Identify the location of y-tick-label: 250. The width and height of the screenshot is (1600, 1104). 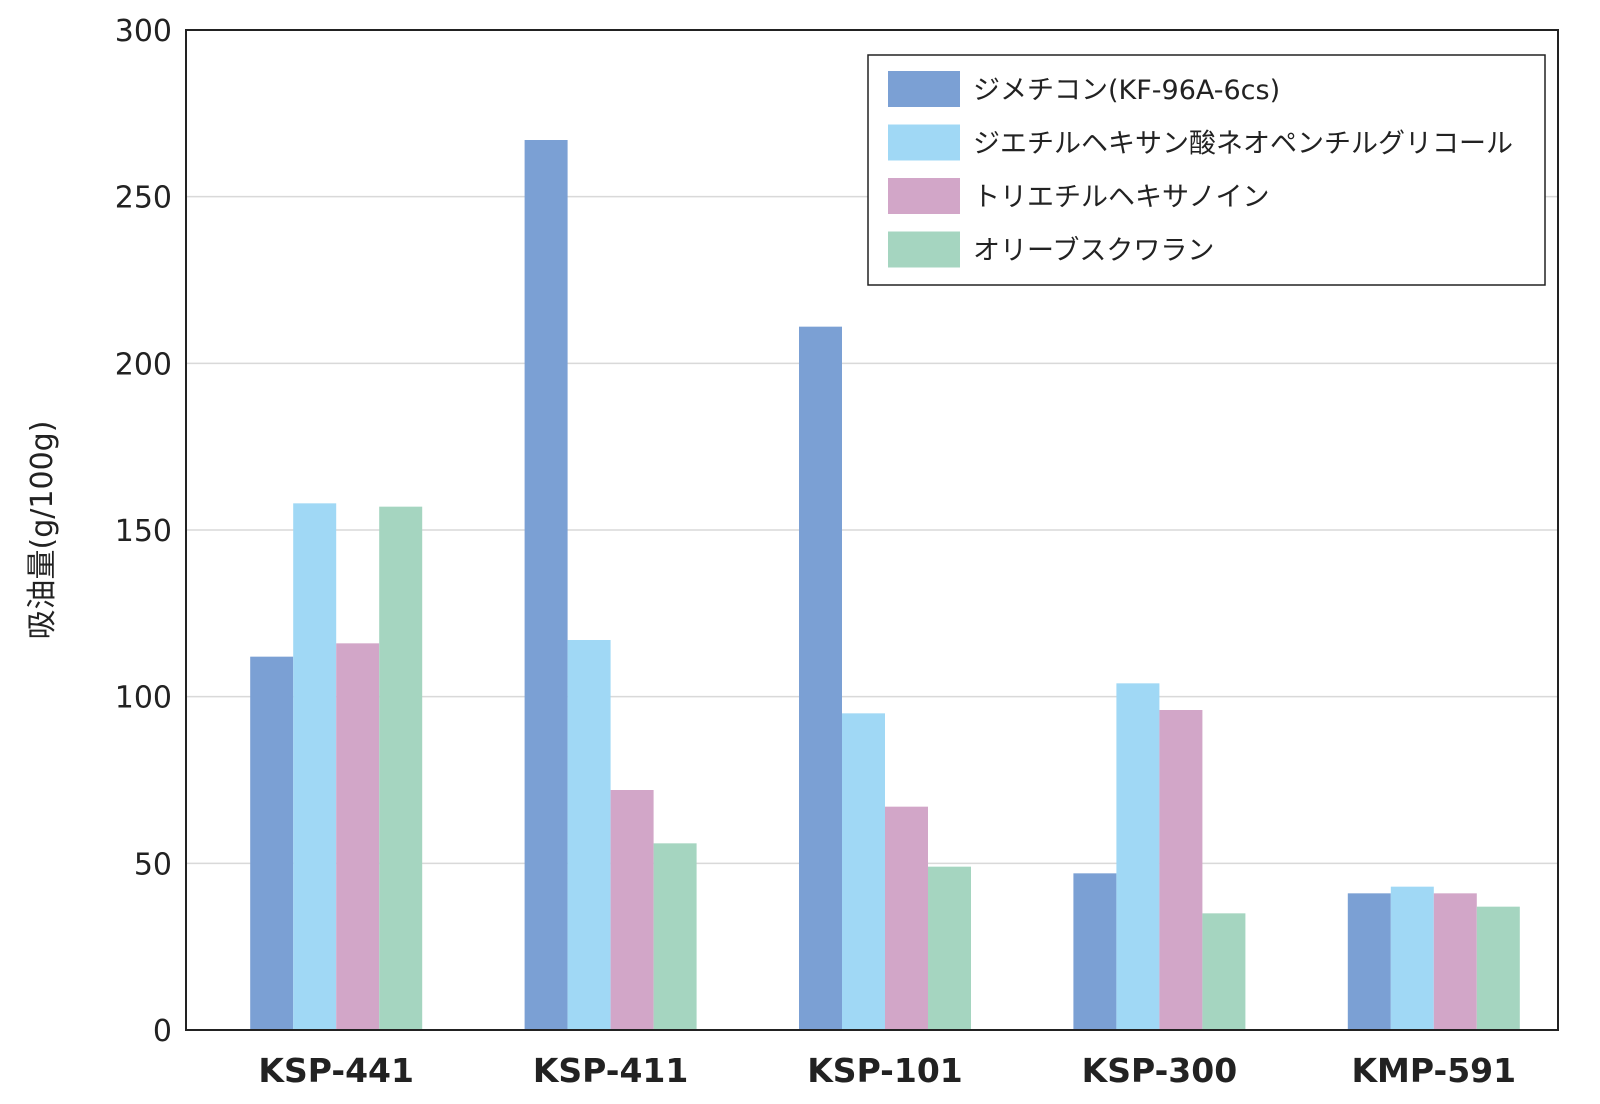
(143, 198).